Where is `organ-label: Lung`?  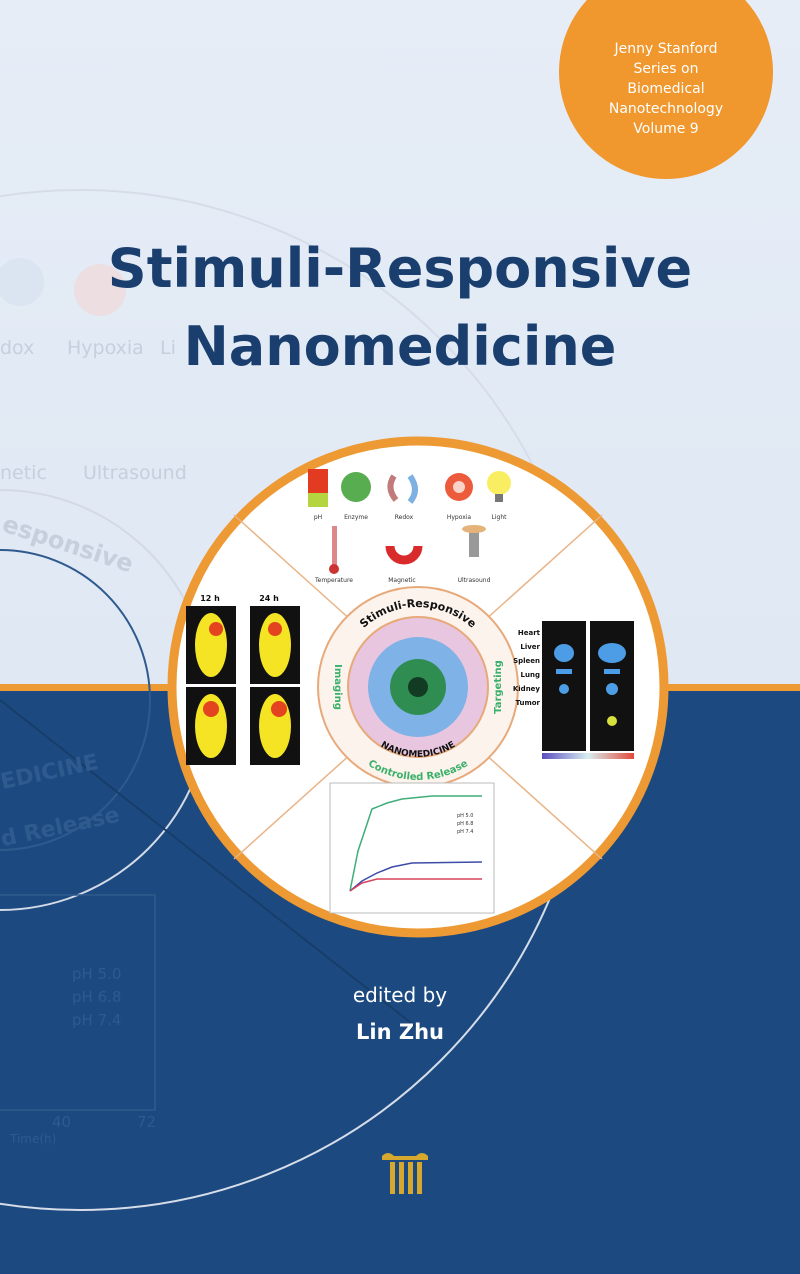
organ-label: Lung is located at coordinates (530, 675).